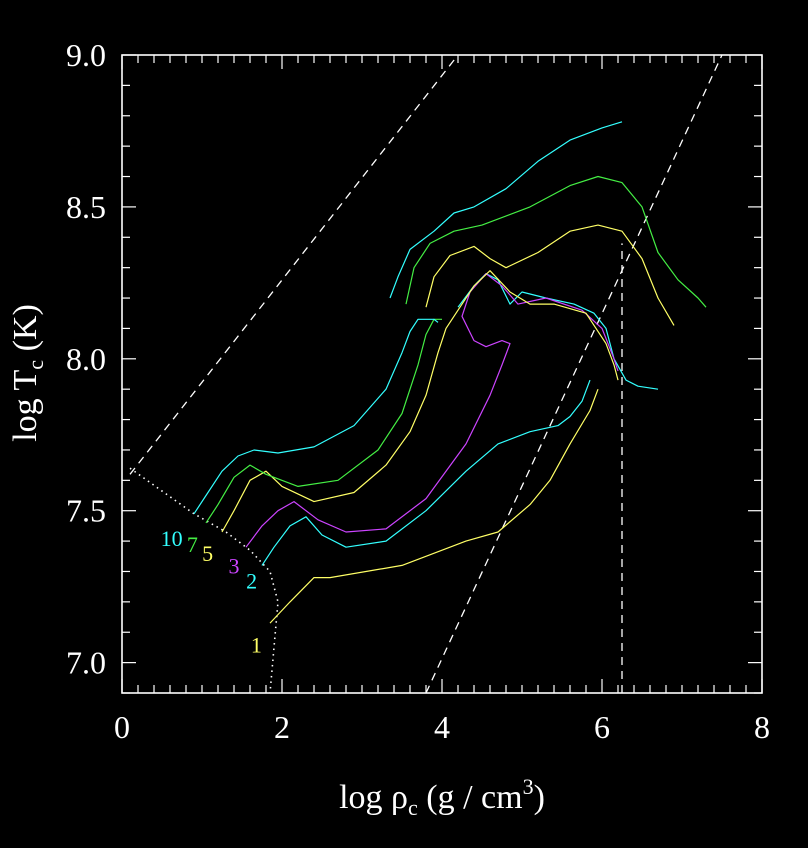 This screenshot has width=808, height=848. I want to click on x-axis-label-main: log ρ, so click(373, 797).